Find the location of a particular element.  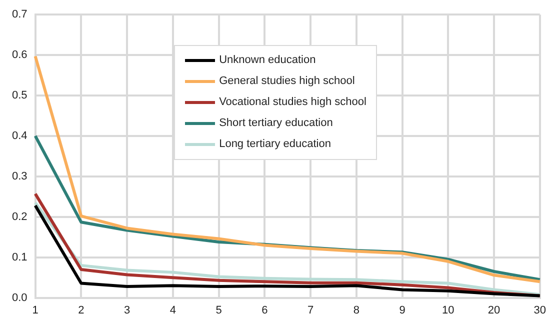

legend-label: General studies high school is located at coordinates (287, 81).